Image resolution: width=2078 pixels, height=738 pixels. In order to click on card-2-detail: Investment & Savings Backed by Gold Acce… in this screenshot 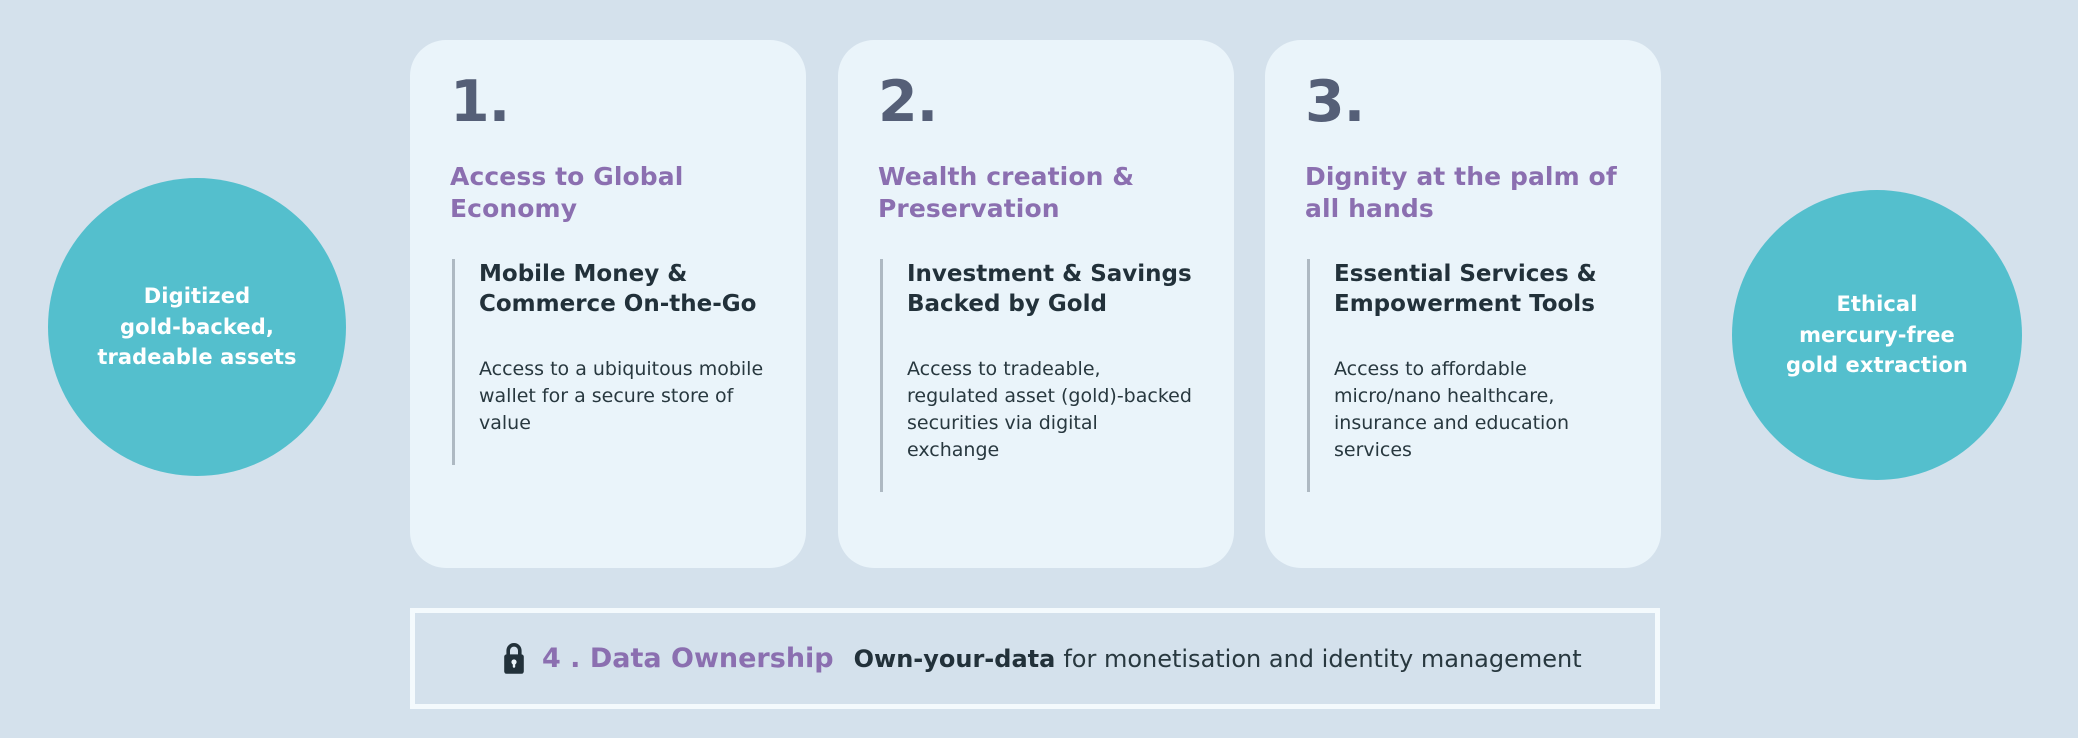, I will do `click(1037, 376)`.